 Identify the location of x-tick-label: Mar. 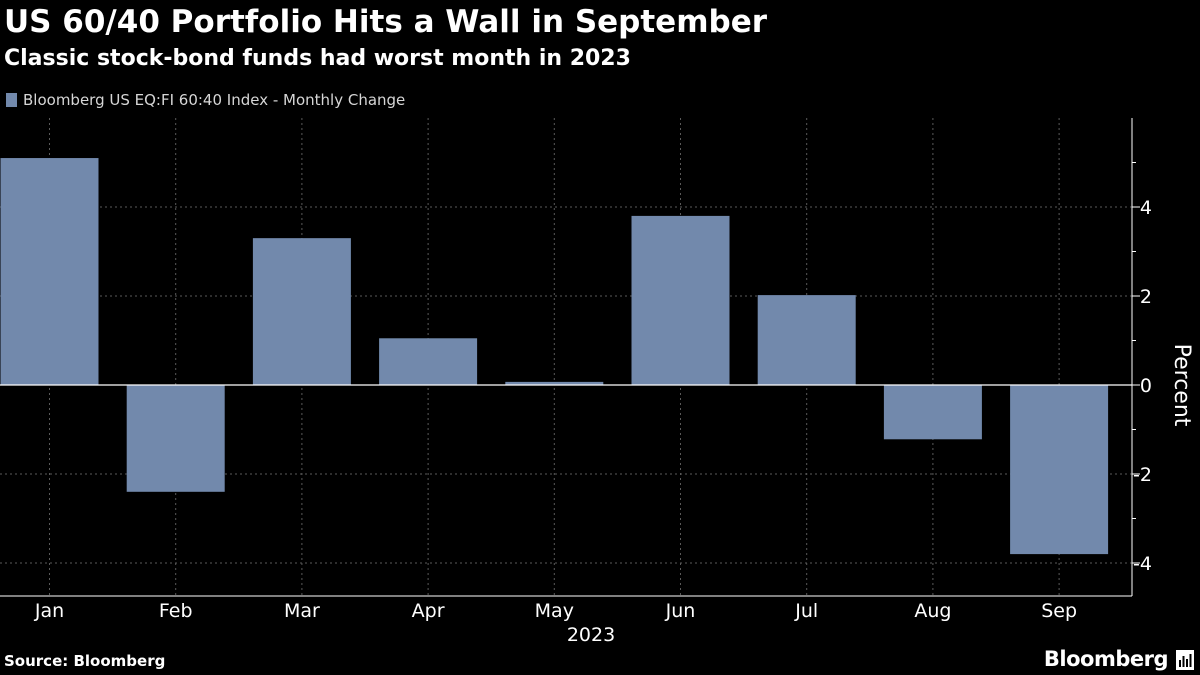
(302, 611).